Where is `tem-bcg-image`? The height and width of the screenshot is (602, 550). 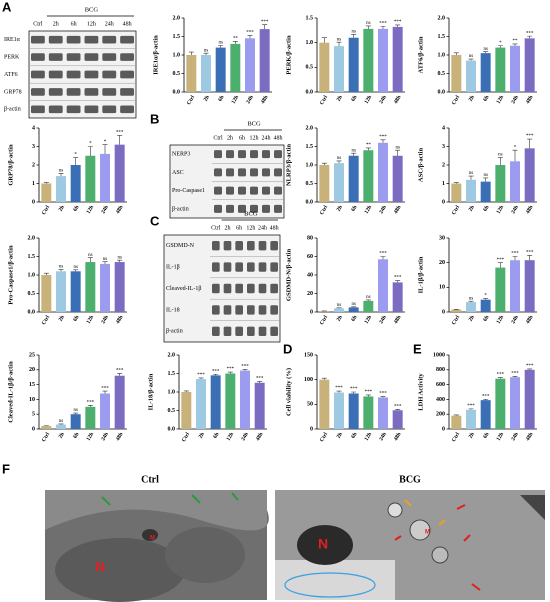 tem-bcg-image is located at coordinates (410, 545).